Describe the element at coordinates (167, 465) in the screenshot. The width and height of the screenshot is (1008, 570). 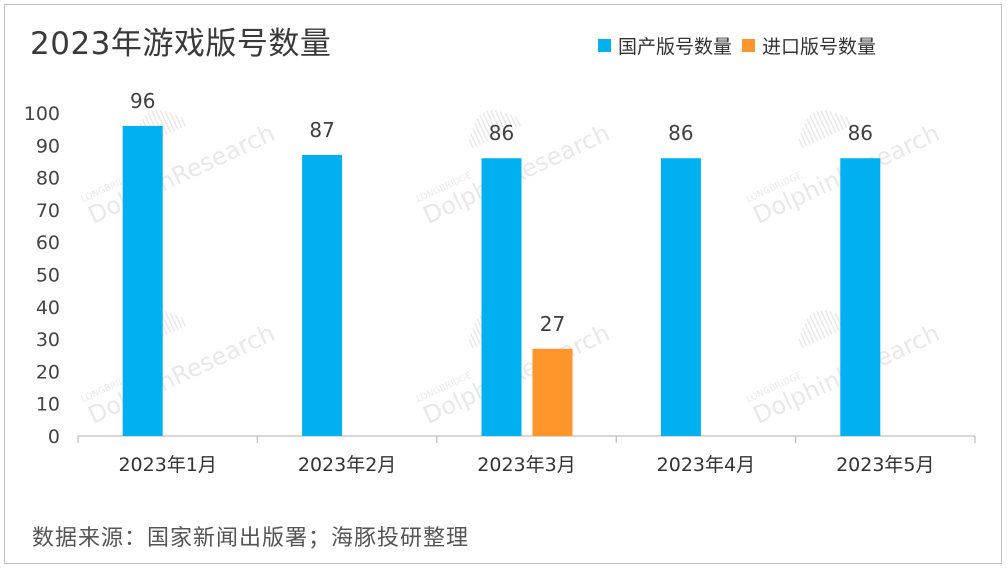
I see `x-tick-label: 2023年1月` at that location.